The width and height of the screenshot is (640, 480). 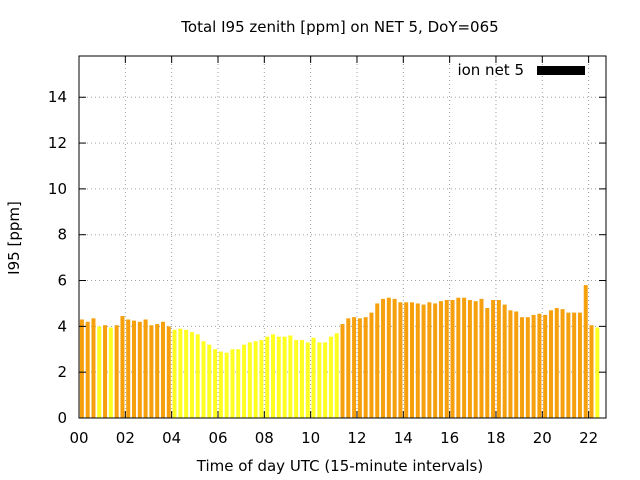 What do you see at coordinates (62, 326) in the screenshot?
I see `y-tick-label: 4` at bounding box center [62, 326].